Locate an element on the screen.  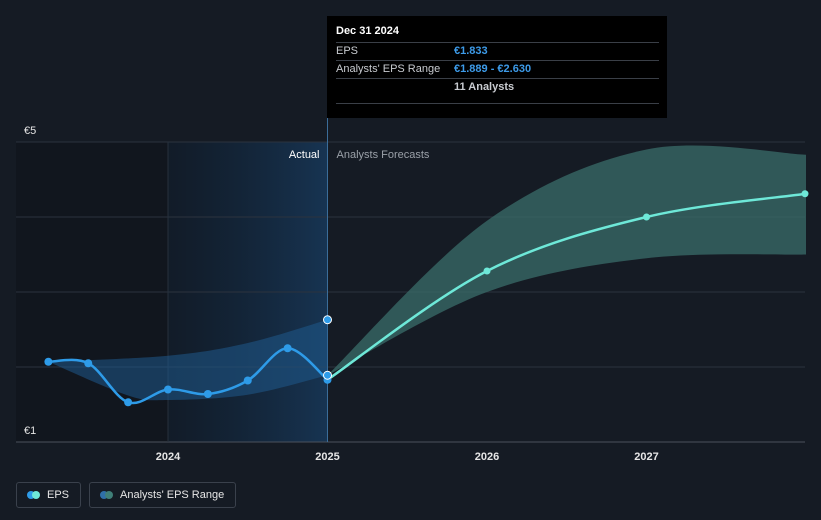
legend-label-eps: EPS is located at coordinates (58, 495).